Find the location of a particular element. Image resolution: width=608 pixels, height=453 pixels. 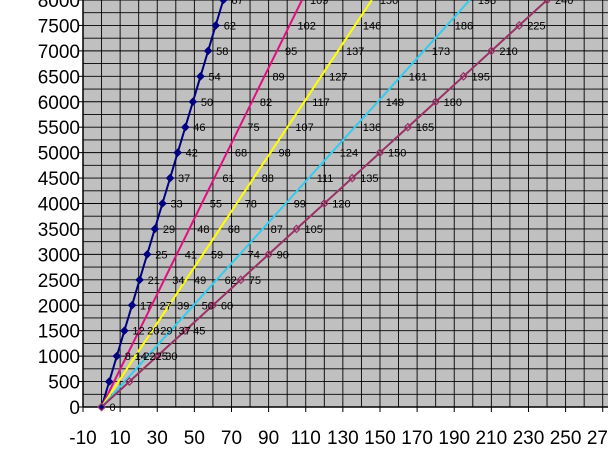

data-label: 198 is located at coordinates (487, 3).